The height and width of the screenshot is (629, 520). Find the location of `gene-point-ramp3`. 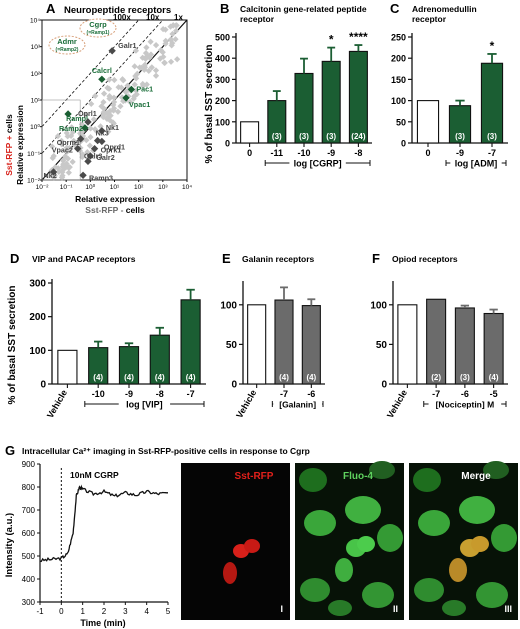

gene-point-ramp3 is located at coordinates (83, 175).